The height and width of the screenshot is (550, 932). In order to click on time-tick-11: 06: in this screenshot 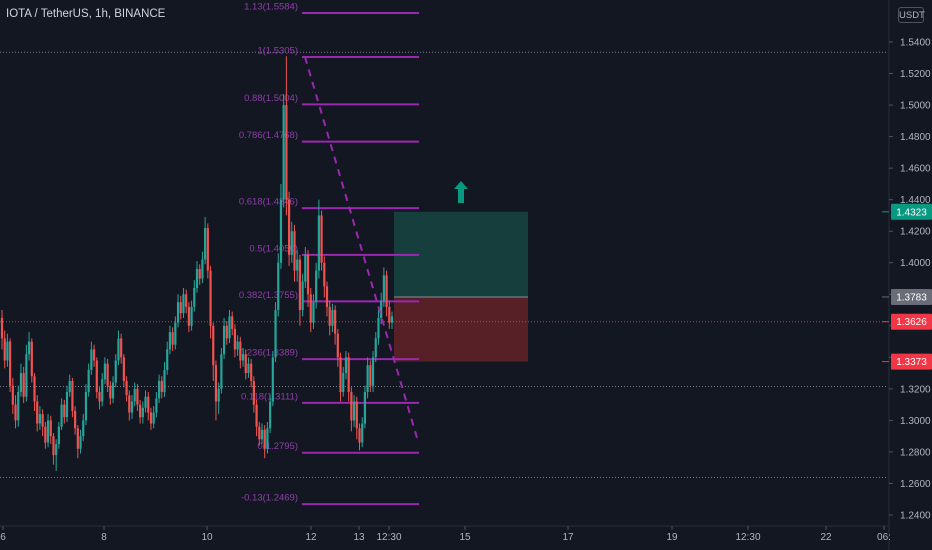, I will do `click(884, 537)`.